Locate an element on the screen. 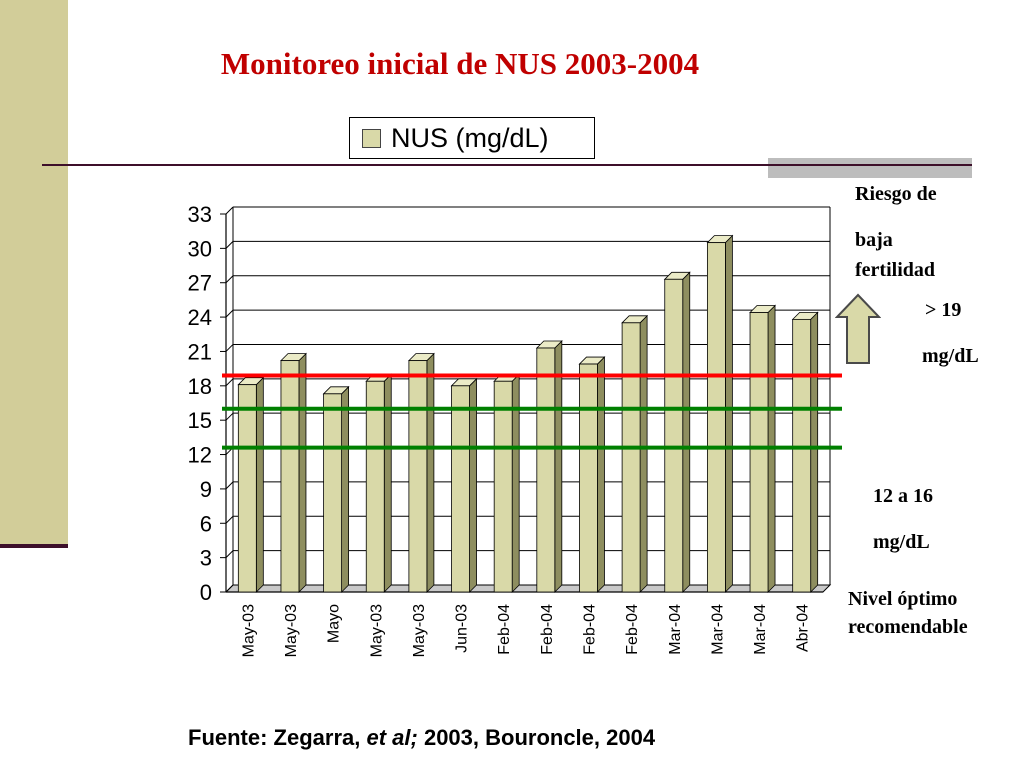 This screenshot has height=768, width=1024. optimal-title-line-2: recomendable is located at coordinates (908, 627).